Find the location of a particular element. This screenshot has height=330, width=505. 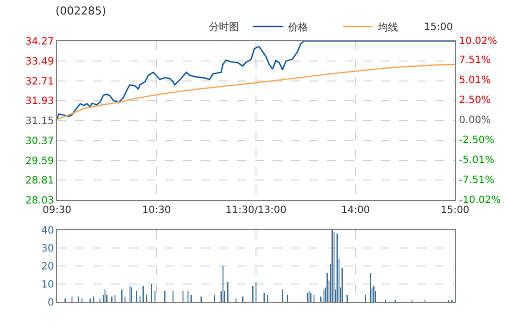

x-tick-label: 15:00 is located at coordinates (455, 210).